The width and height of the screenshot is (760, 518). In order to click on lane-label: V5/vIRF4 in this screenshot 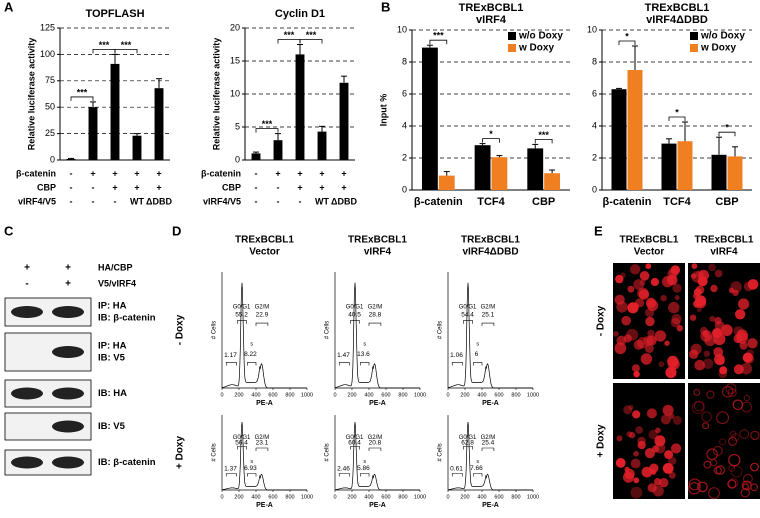, I will do `click(117, 283)`.